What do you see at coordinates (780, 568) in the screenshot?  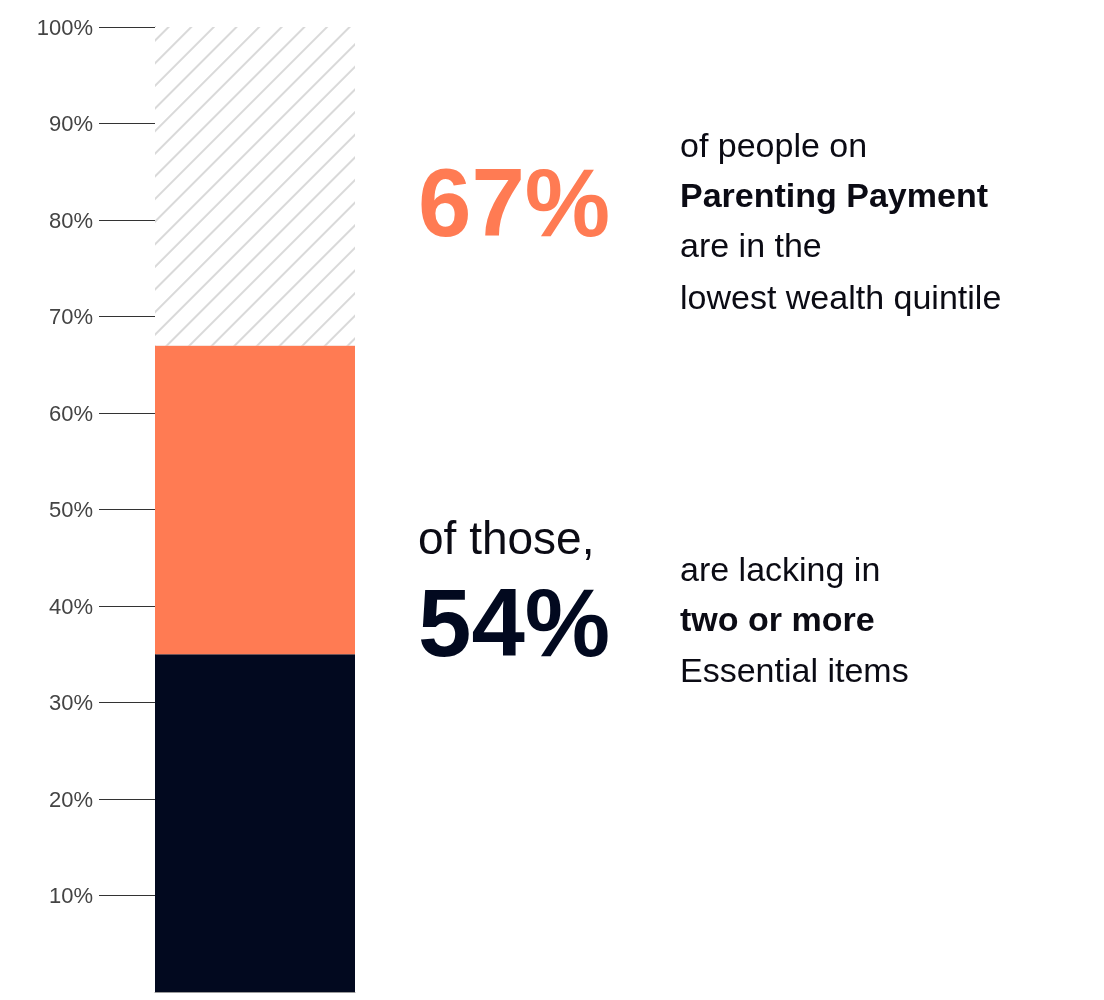 I see `text: are lacking in` at bounding box center [780, 568].